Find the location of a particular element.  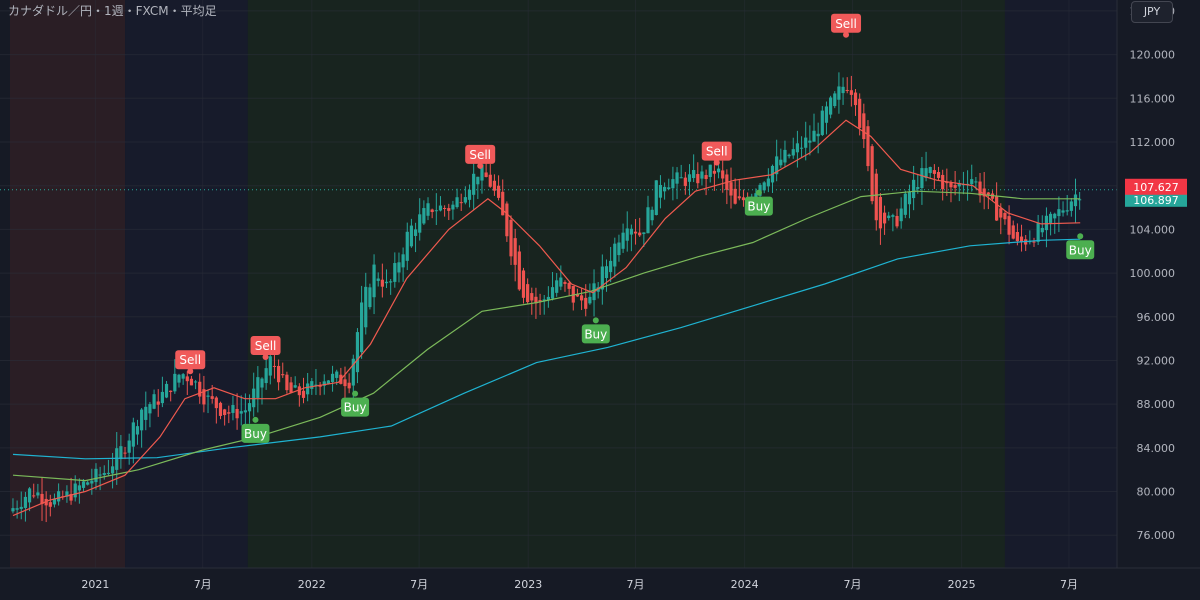

price-tick-label: 76.000 is located at coordinates (1156, 535).